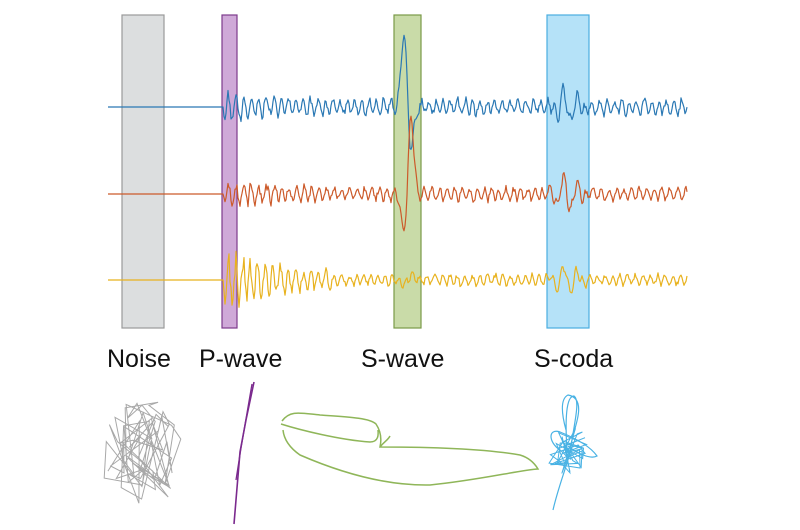 This screenshot has width=800, height=530. Describe the element at coordinates (574, 359) in the screenshot. I see `label-s-coda: S-coda` at that location.